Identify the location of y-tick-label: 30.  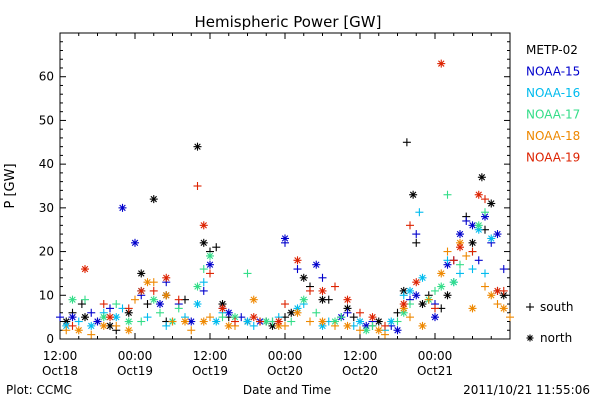
(46, 208).